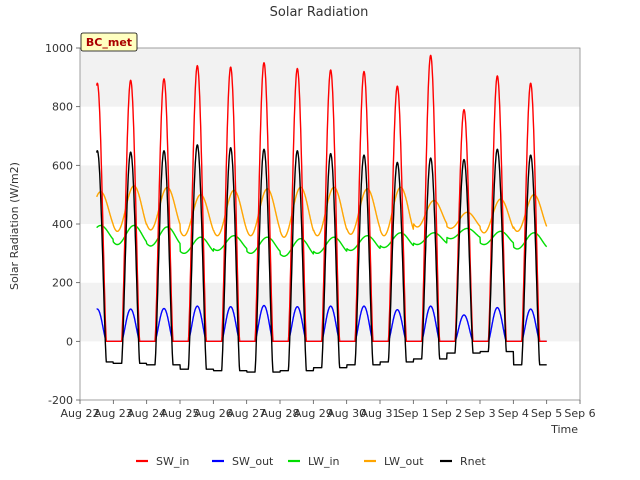 The height and width of the screenshot is (480, 640). I want to click on y-tick-label: 600, so click(62, 165).